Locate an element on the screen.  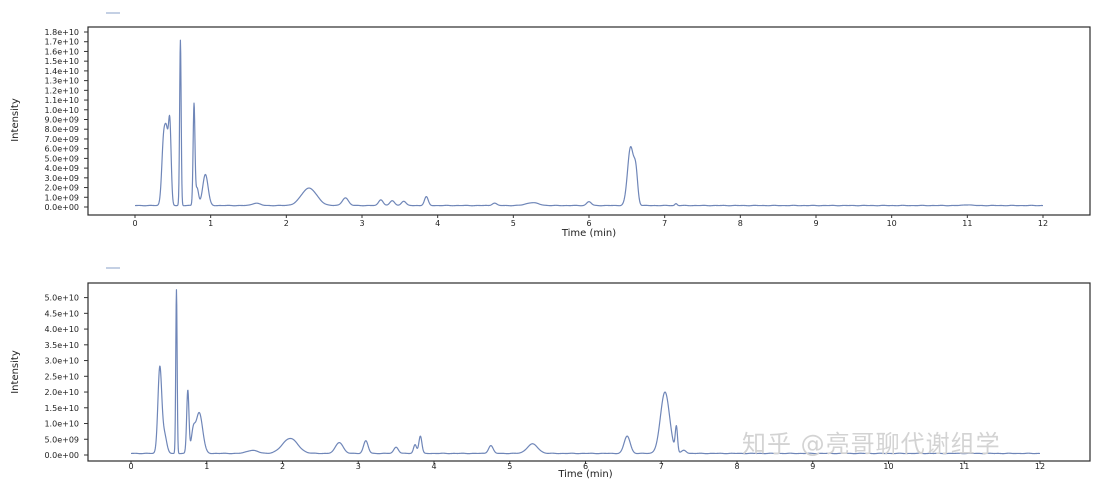
y-tick-label: 3.0e+10 is located at coordinates (61, 361).